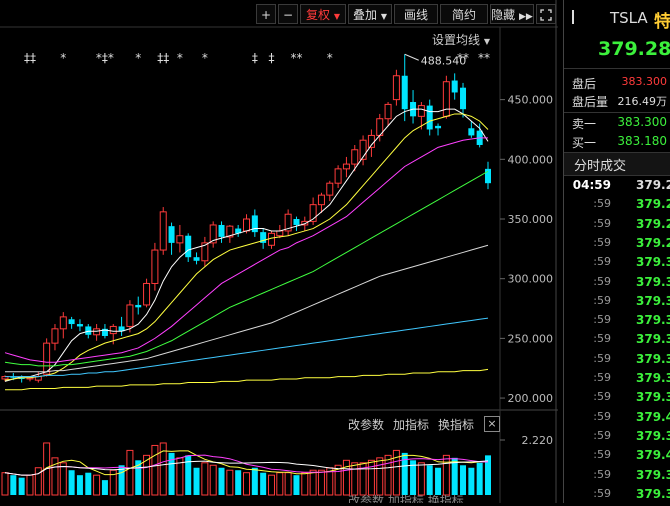 Image resolution: width=670 pixels, height=506 pixels. What do you see at coordinates (574, 17) in the screenshot?
I see `list-icon` at bounding box center [574, 17].